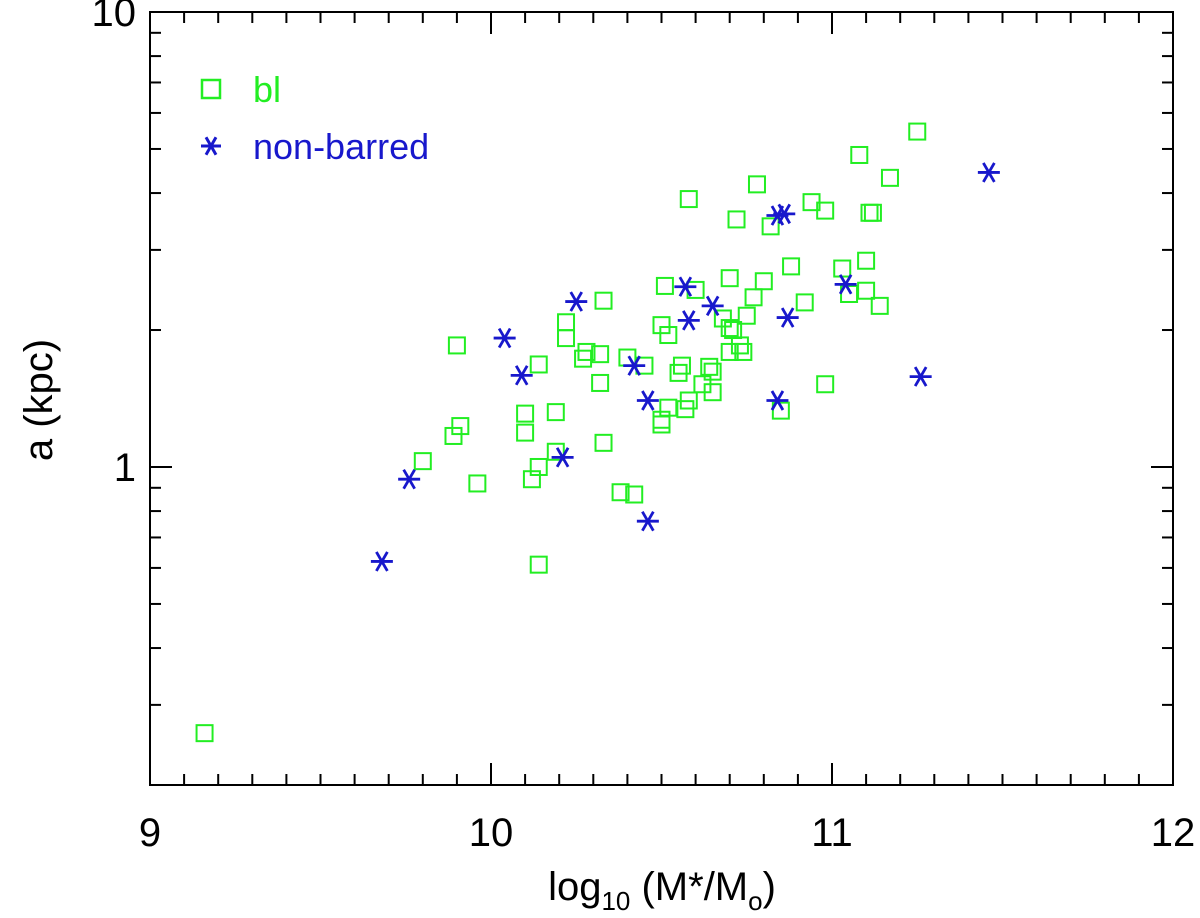  I want to click on y-axis-title: a (kpc), so click(39, 400).